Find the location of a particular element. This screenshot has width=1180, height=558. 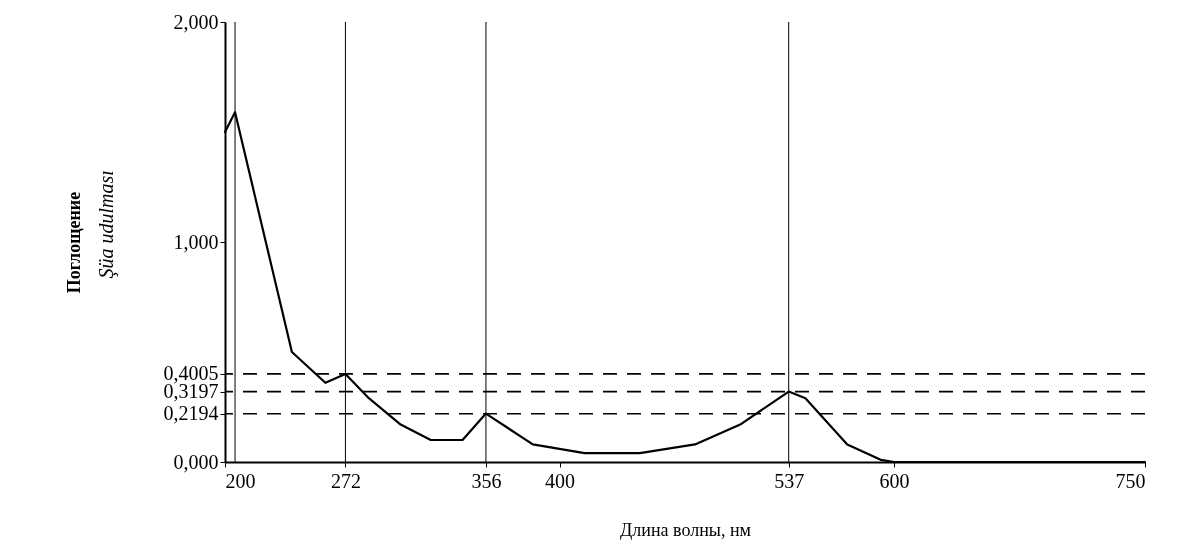

x-tick-label: 537 is located at coordinates (789, 480).